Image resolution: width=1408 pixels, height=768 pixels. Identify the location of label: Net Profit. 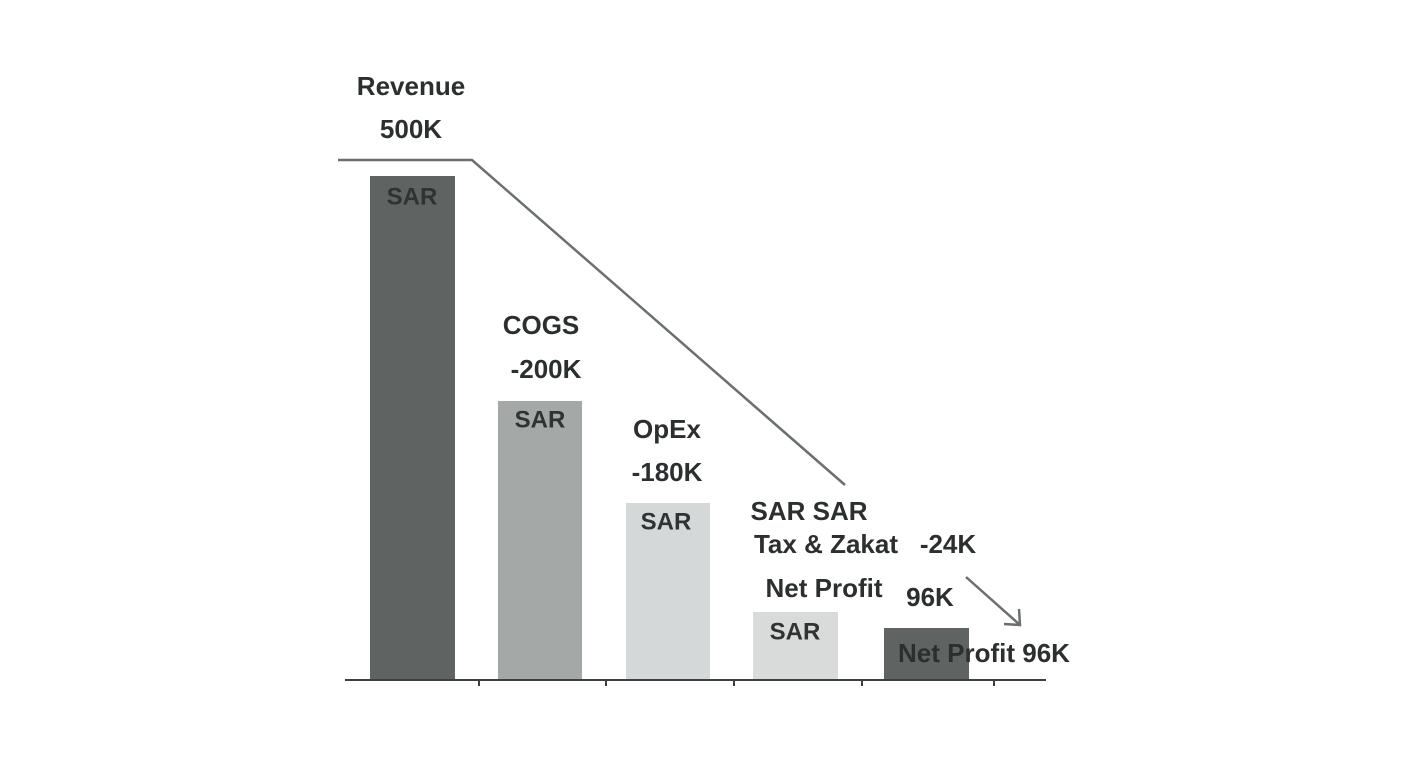
(824, 588).